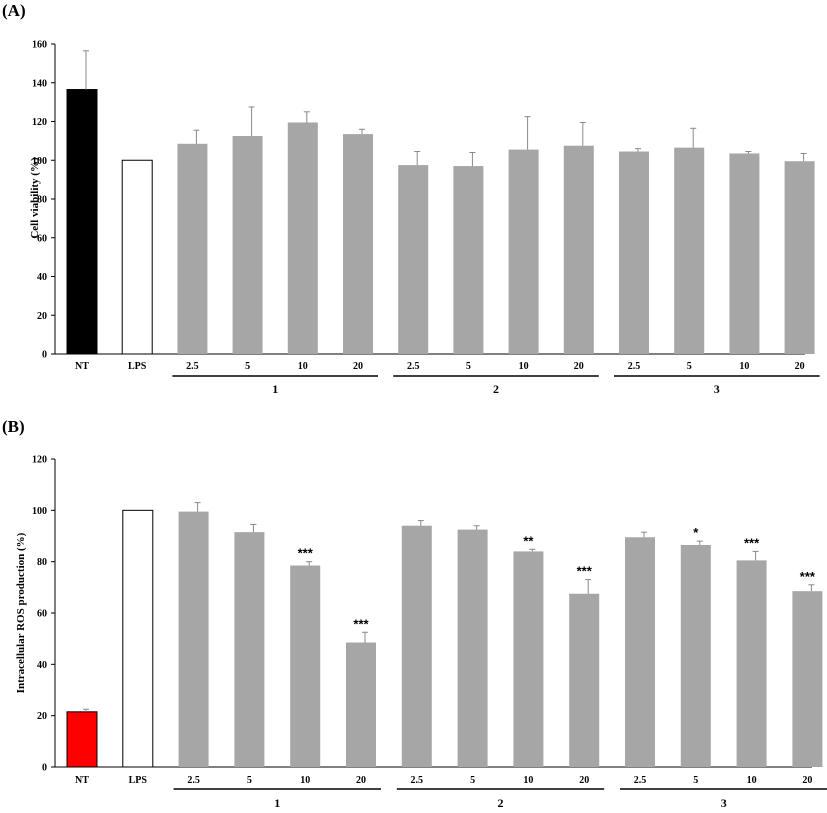  I want to click on panel-b-y-tick-label: 20, so click(42, 716).